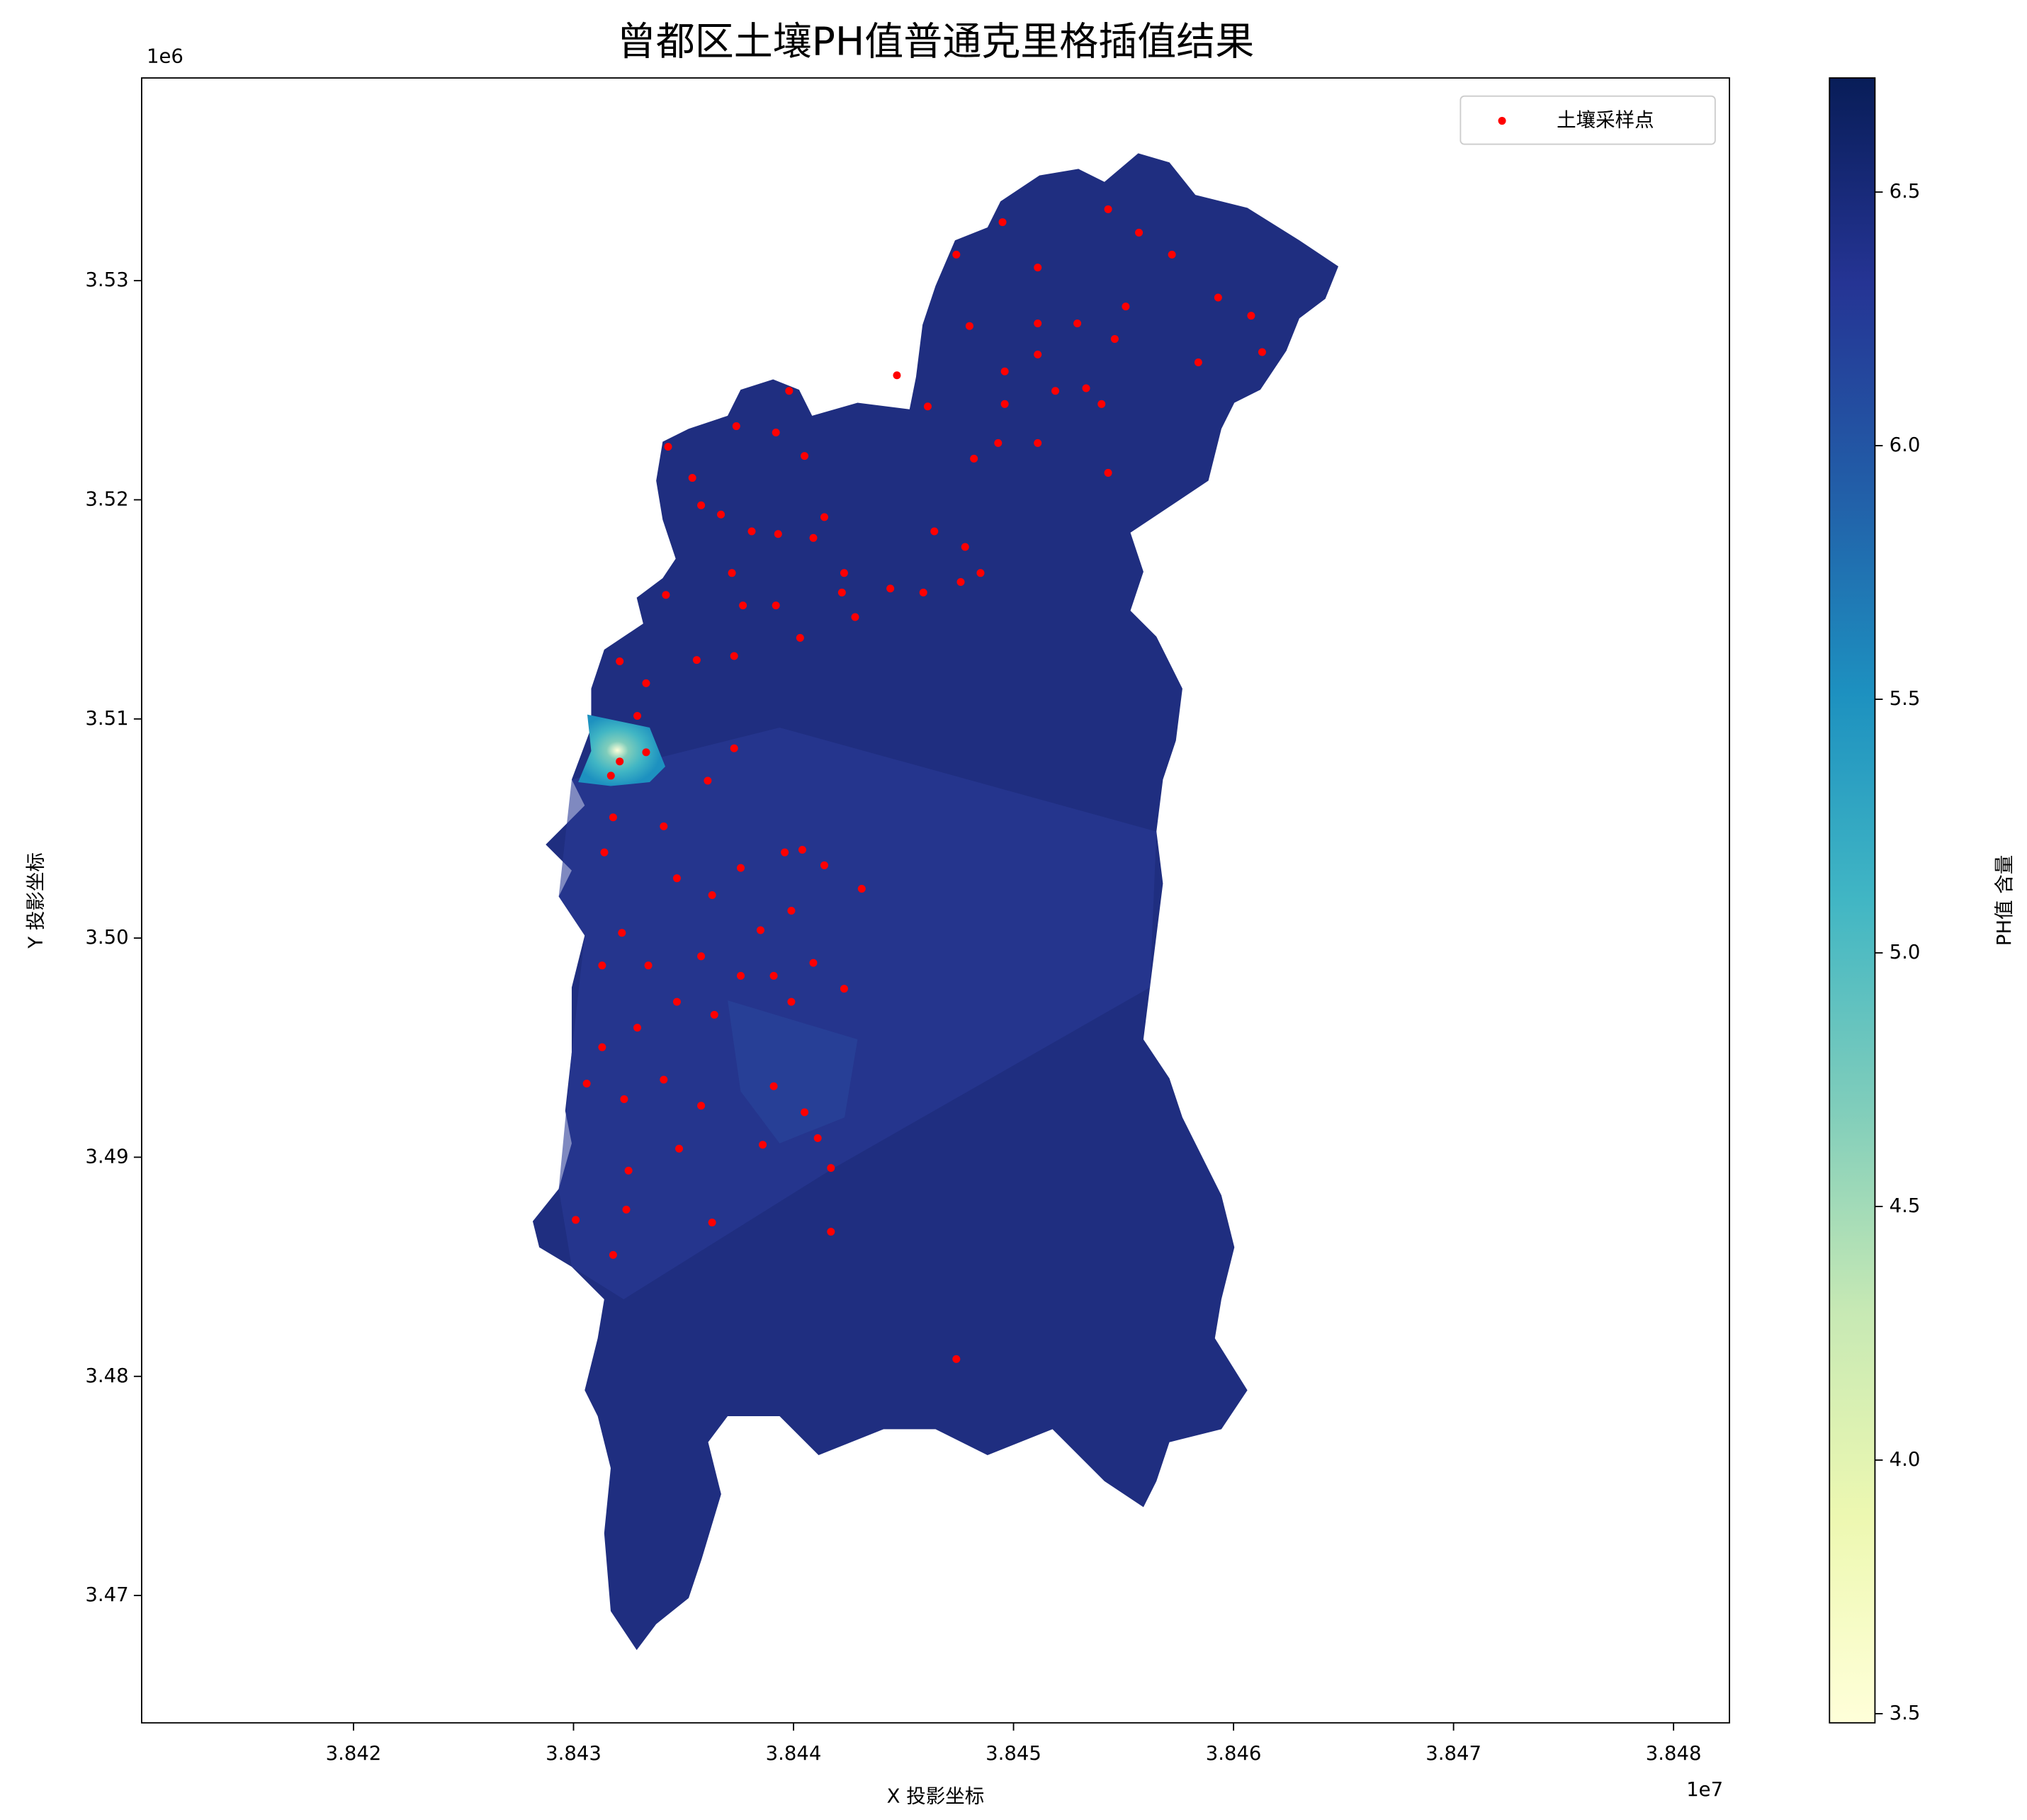 The image size is (2027, 1820). Describe the element at coordinates (1605, 121) in the screenshot. I see `legend-label: 土壤采样点` at that location.